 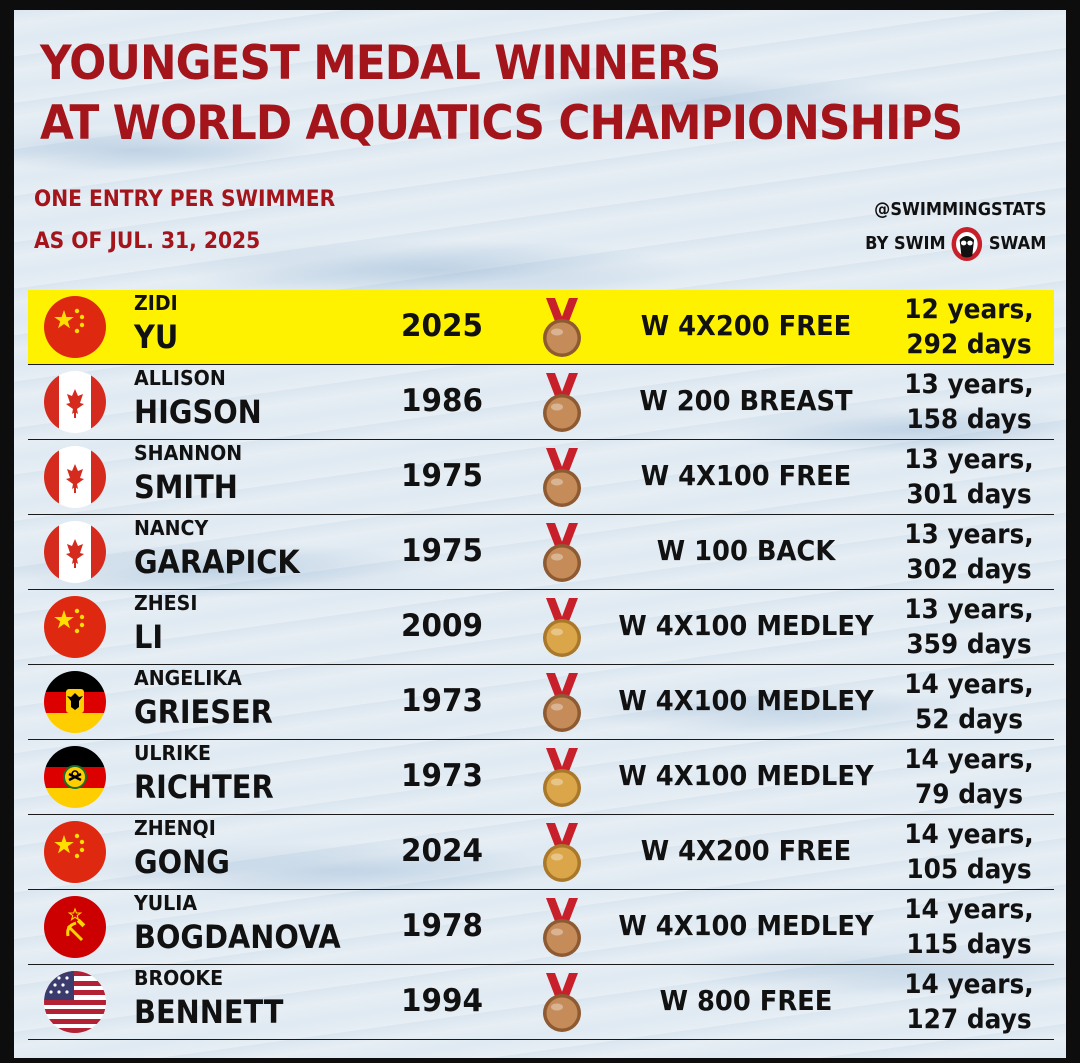 What do you see at coordinates (969, 309) in the screenshot?
I see `age-years: 12 years,` at bounding box center [969, 309].